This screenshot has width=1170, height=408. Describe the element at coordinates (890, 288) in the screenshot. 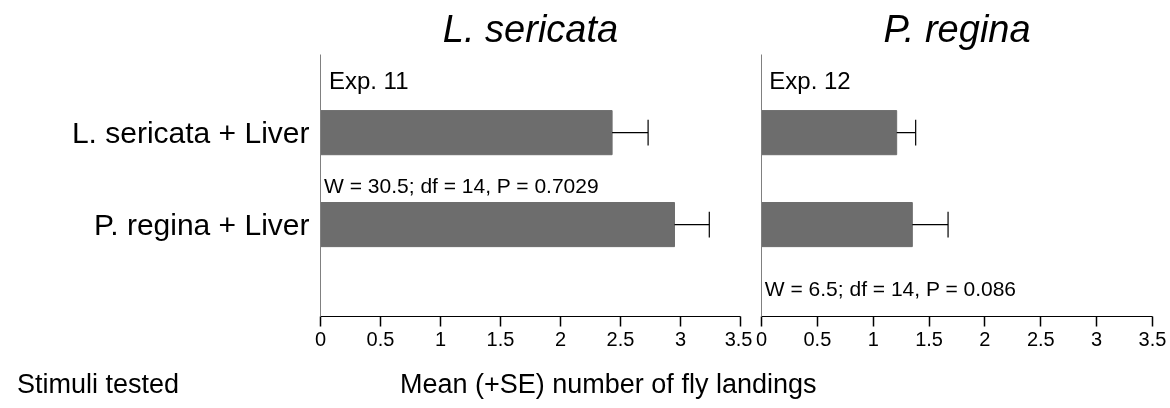

I see `annotation: W = 6.5; df = 14, P = 0.086` at that location.